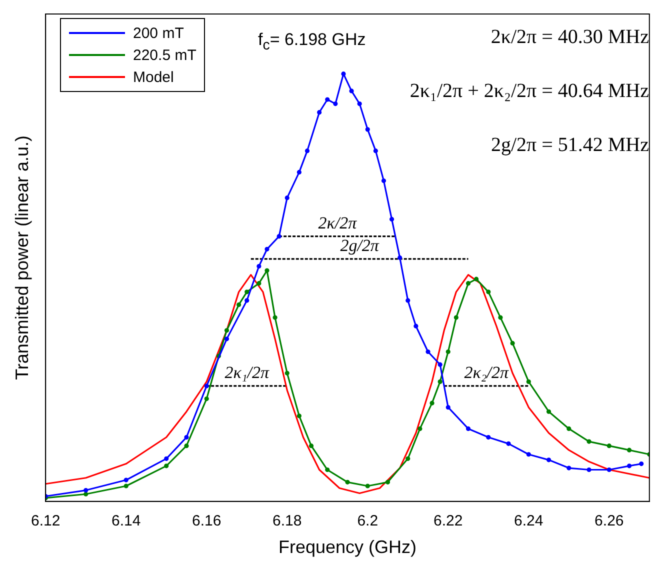 This screenshot has width=655, height=571. Describe the element at coordinates (247, 372) in the screenshot. I see `annotation: 2κ₁/2π` at that location.